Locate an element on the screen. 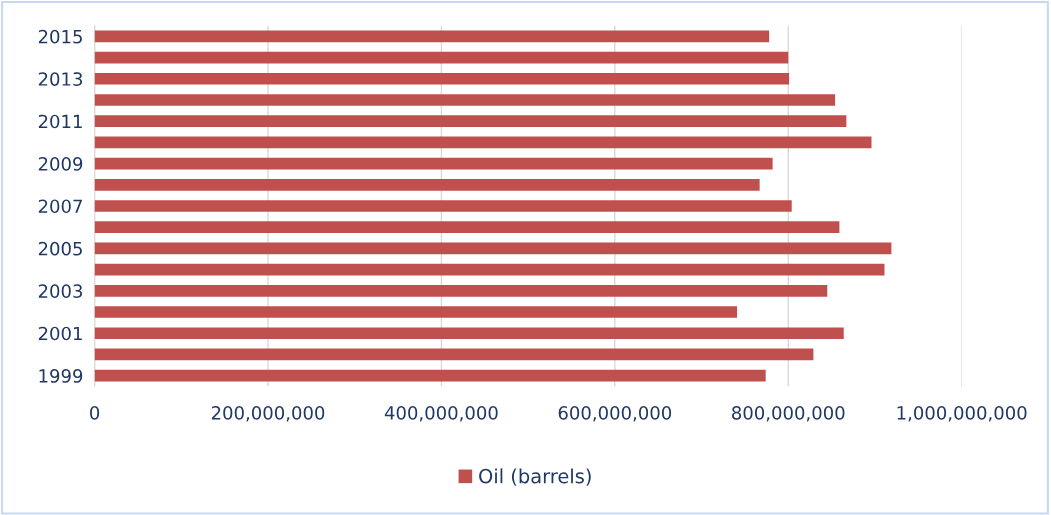 The width and height of the screenshot is (1051, 515). x-tick-label: 0 is located at coordinates (95, 413).